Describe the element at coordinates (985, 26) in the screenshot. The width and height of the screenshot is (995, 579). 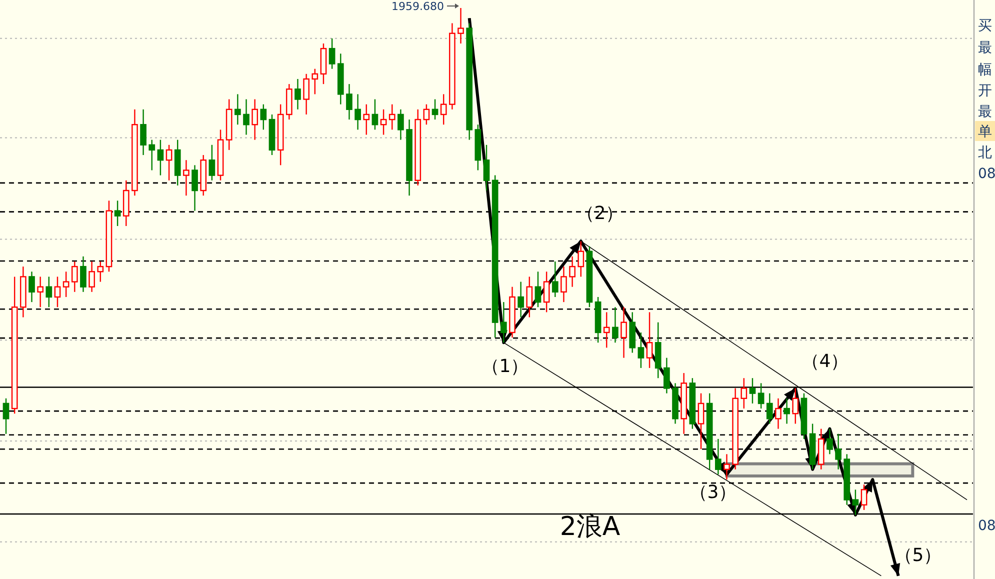
I see `text: 买` at that location.